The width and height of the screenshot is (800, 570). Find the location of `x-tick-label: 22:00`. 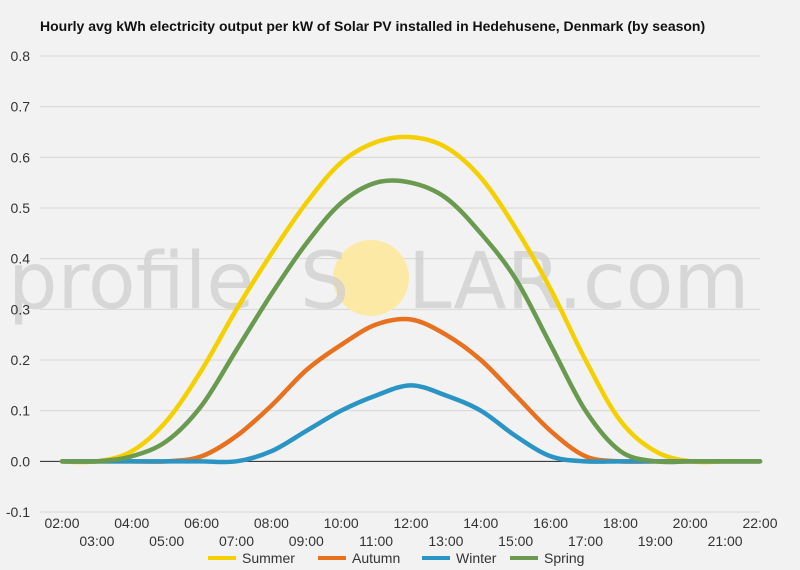

x-tick-label: 22:00 is located at coordinates (759, 523).